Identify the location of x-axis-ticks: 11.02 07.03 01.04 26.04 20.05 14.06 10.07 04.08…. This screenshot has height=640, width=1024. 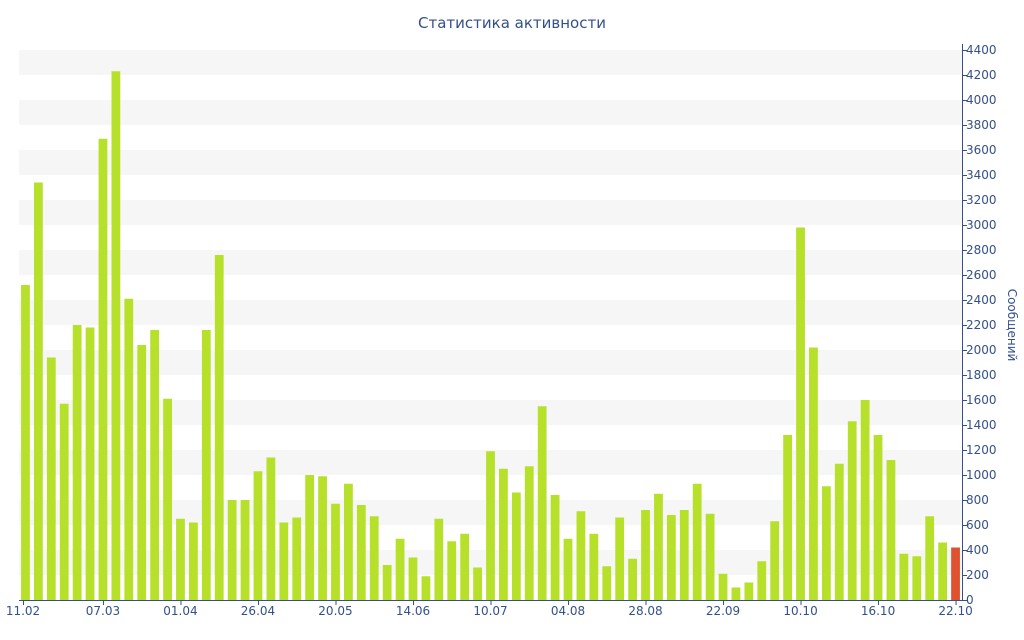
(489, 609).